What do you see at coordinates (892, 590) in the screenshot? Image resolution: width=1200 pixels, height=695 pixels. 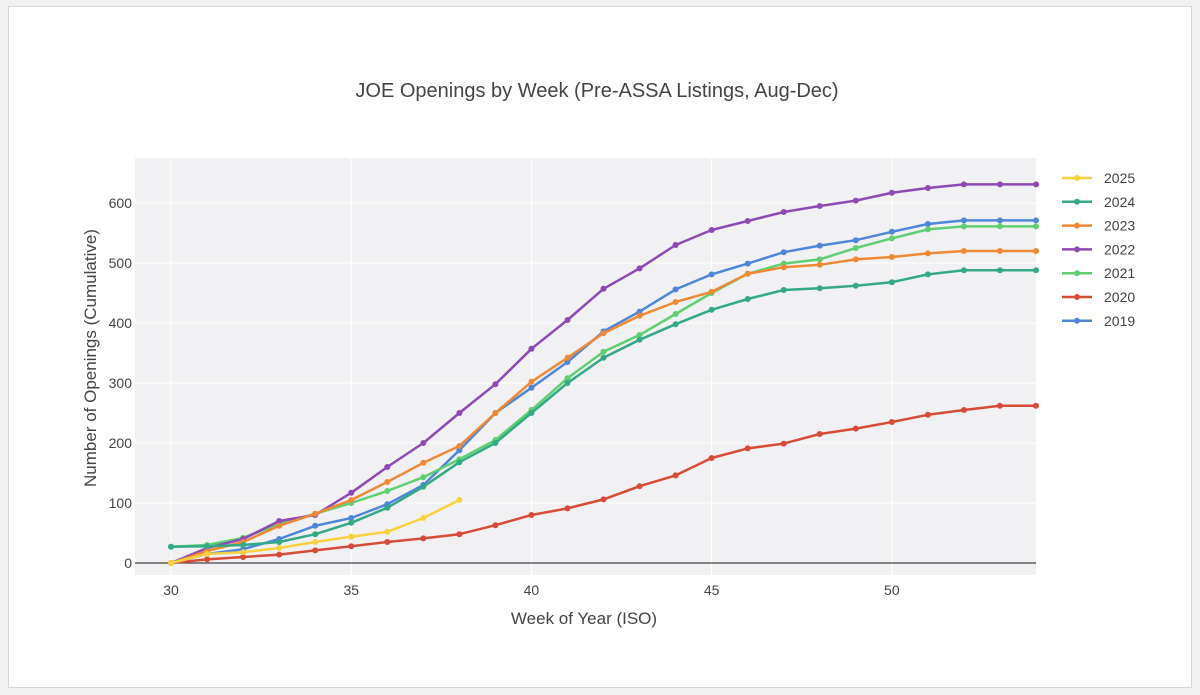 I see `x-tick-label: 50` at bounding box center [892, 590].